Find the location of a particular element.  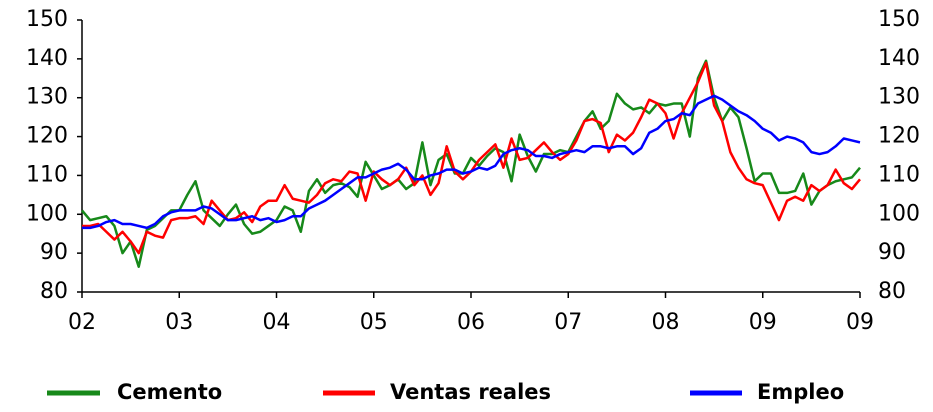

x-tick-label: 03 is located at coordinates (179, 322).